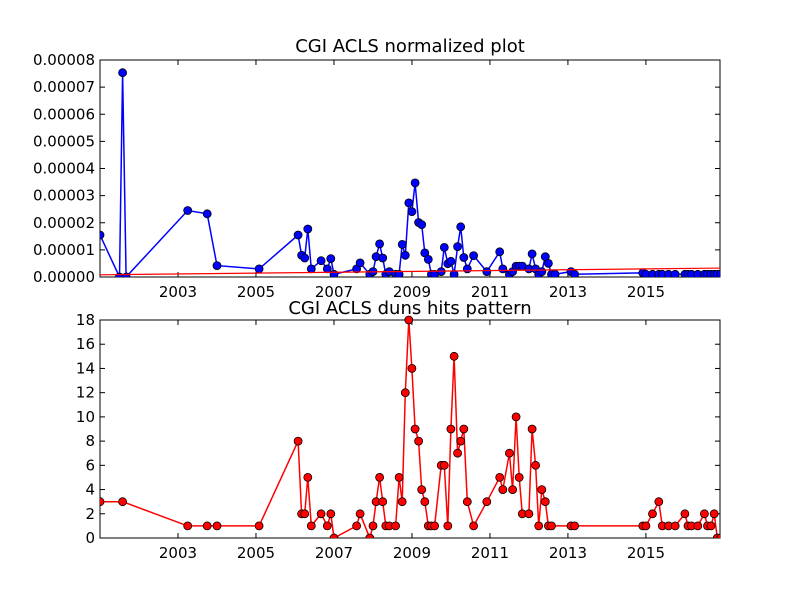  Describe the element at coordinates (568, 292) in the screenshot. I see `x-tick-label: 2013` at that location.